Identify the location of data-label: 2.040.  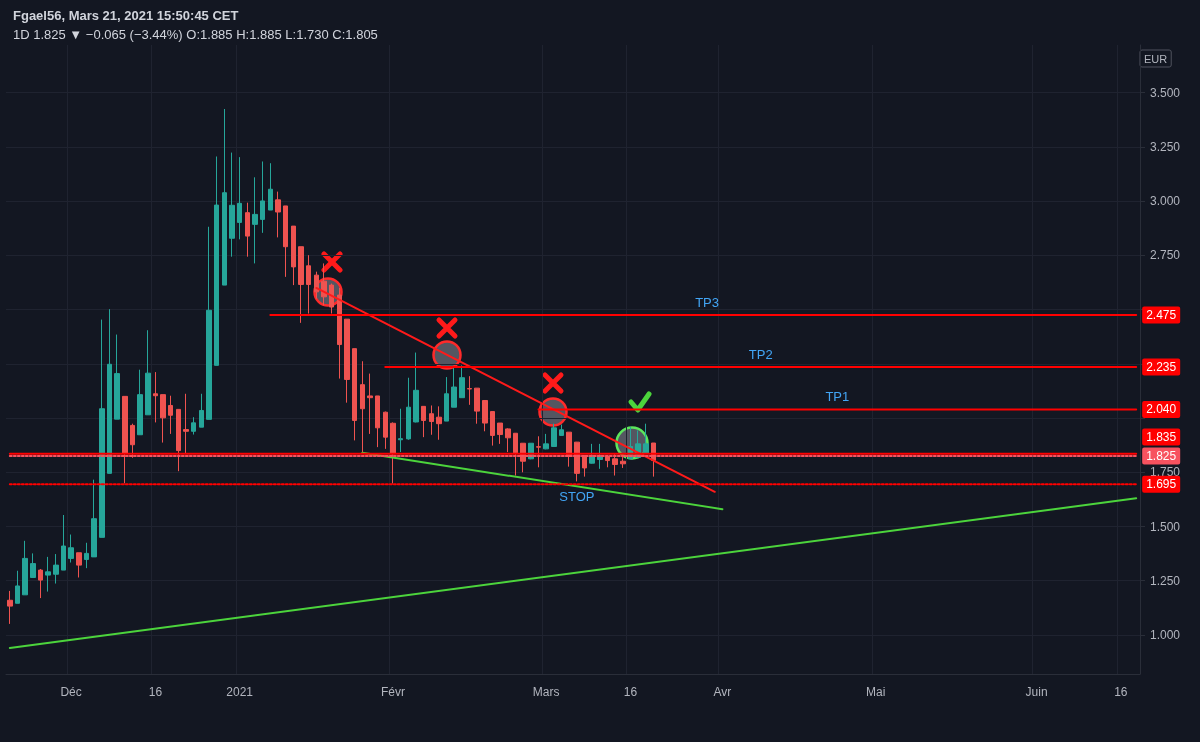
(1161, 409).